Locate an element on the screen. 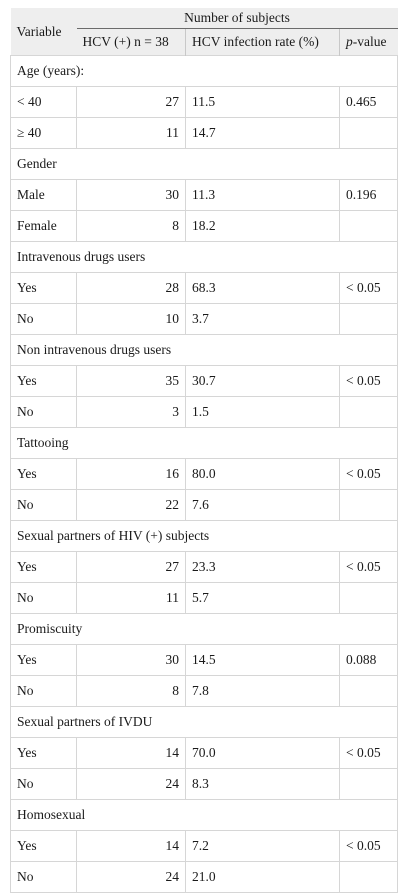 Image resolution: width=407 pixels, height=894 pixels. group-row: Non intravenous drugs users is located at coordinates (204, 350).